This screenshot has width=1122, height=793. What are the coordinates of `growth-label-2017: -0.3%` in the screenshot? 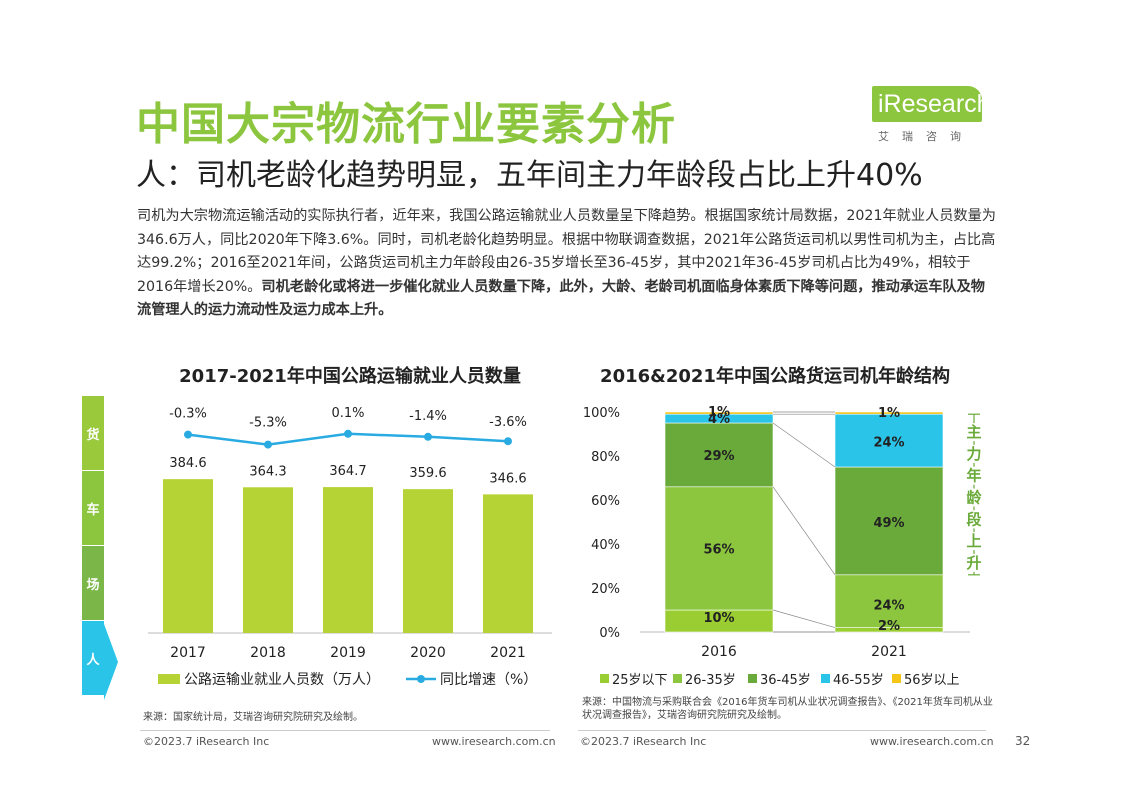 It's located at (188, 414).